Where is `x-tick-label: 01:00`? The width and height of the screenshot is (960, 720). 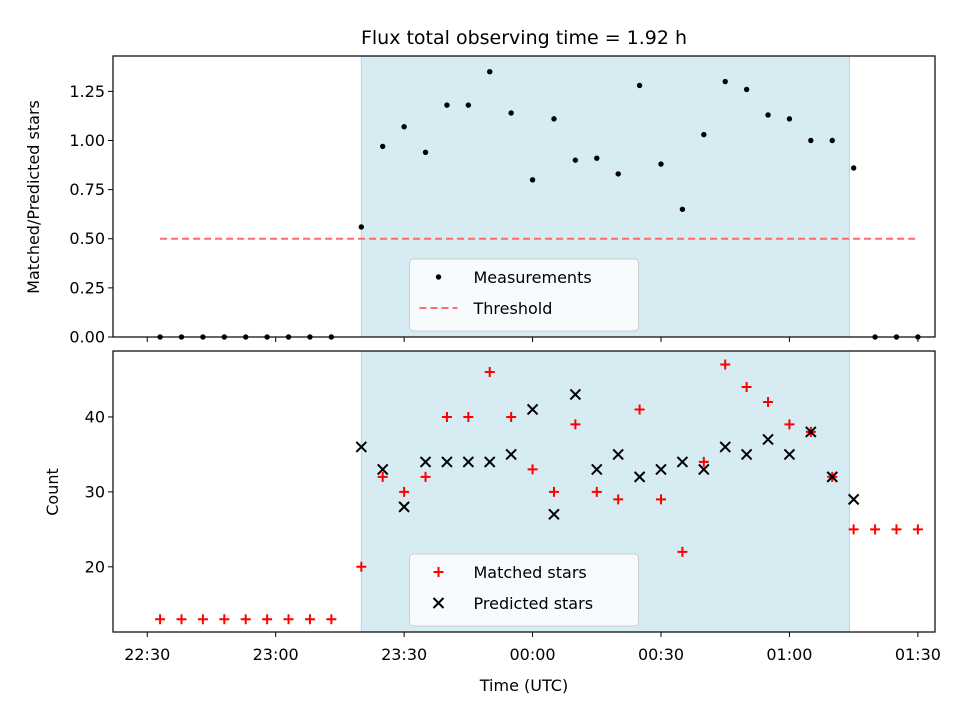 x-tick-label: 01:00 is located at coordinates (789, 654).